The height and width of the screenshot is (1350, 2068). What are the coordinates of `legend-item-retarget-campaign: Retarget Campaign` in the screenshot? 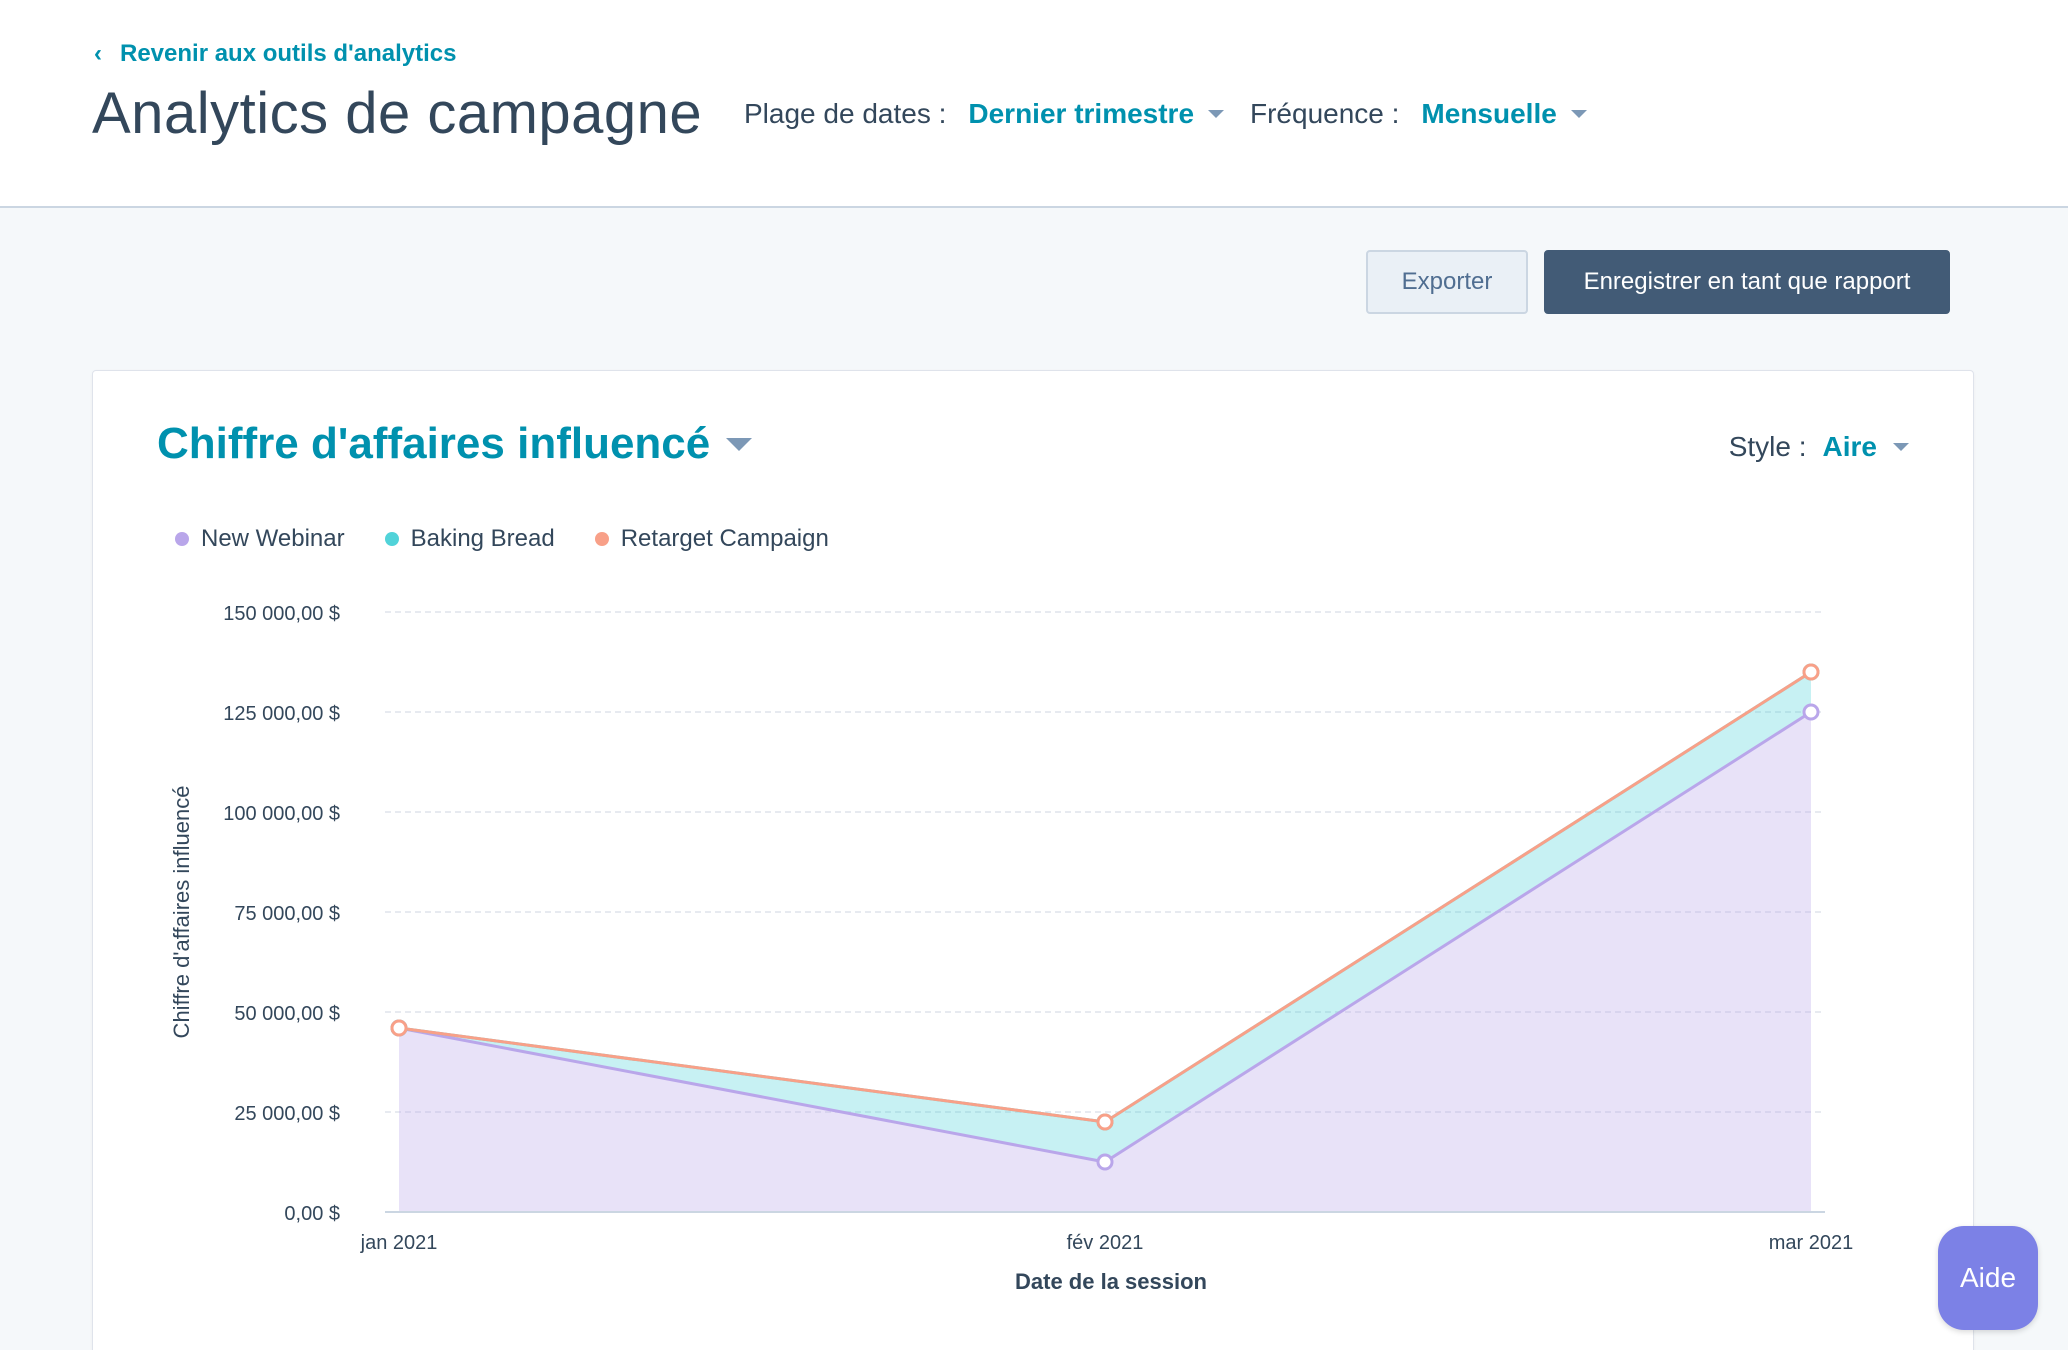 It's located at (711, 539).